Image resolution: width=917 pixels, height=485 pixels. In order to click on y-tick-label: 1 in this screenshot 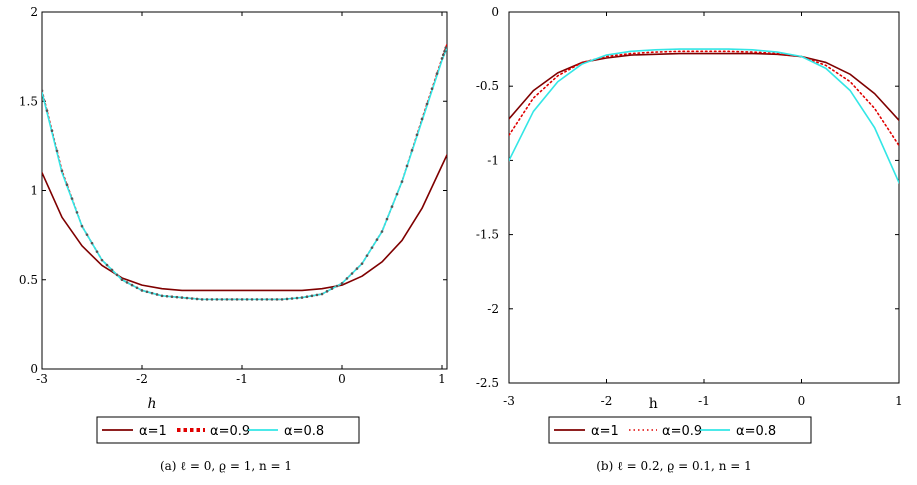, I will do `click(34, 191)`.